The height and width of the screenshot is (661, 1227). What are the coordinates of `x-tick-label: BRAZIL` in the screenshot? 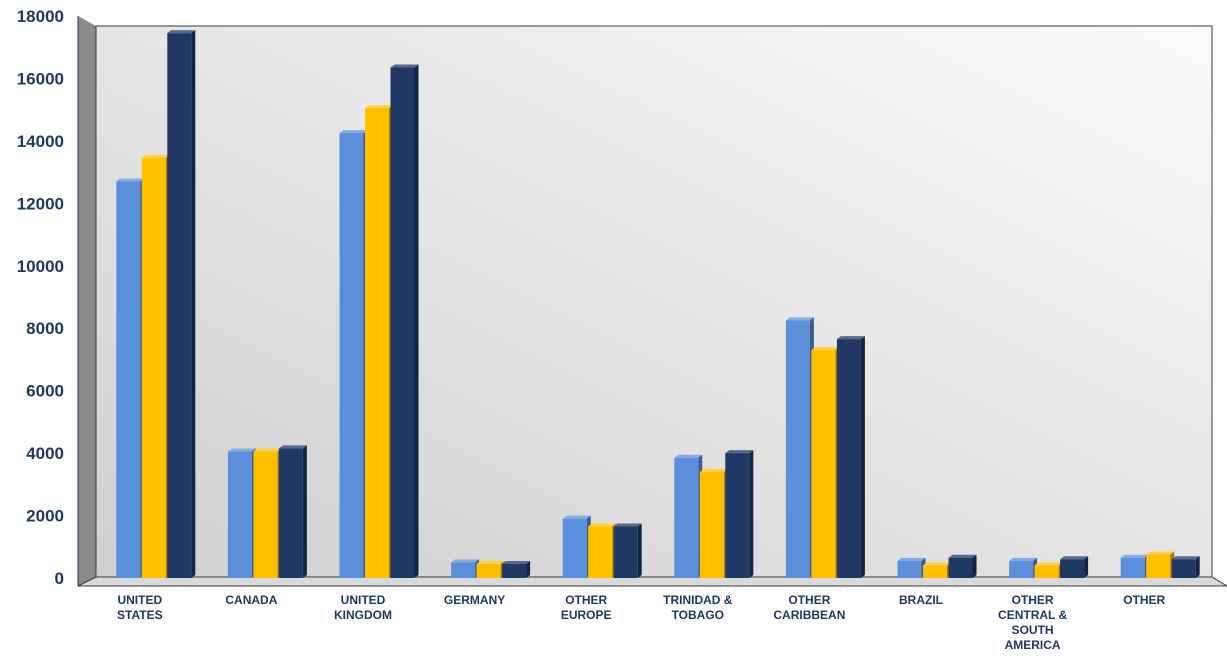 It's located at (921, 600).